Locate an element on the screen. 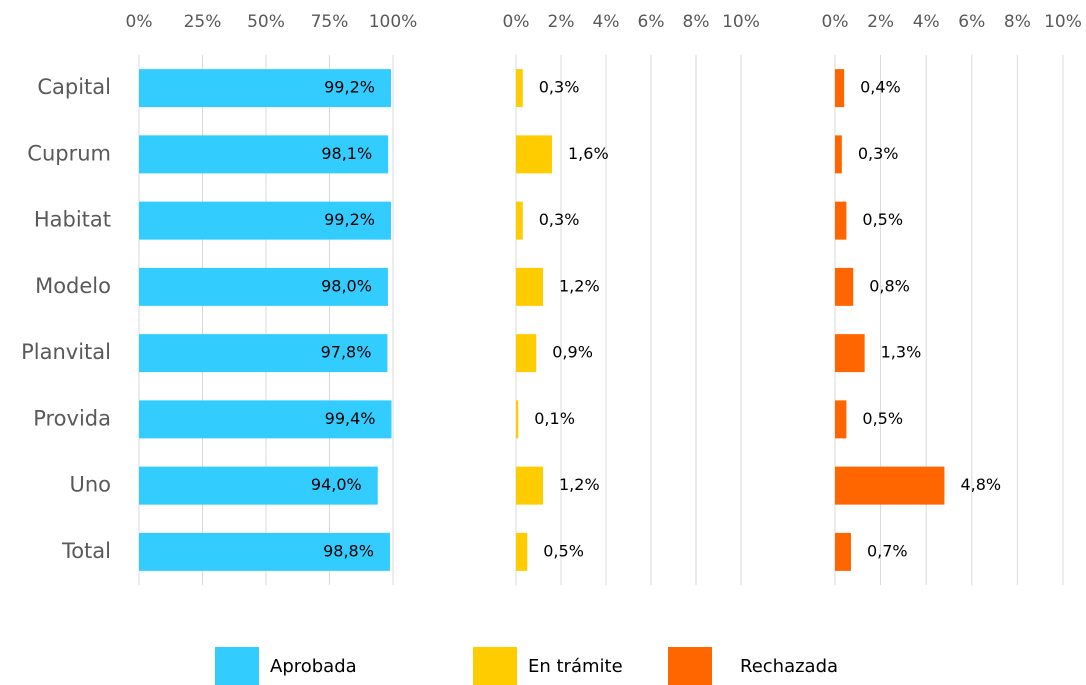  category-label: Habitat is located at coordinates (72, 220).